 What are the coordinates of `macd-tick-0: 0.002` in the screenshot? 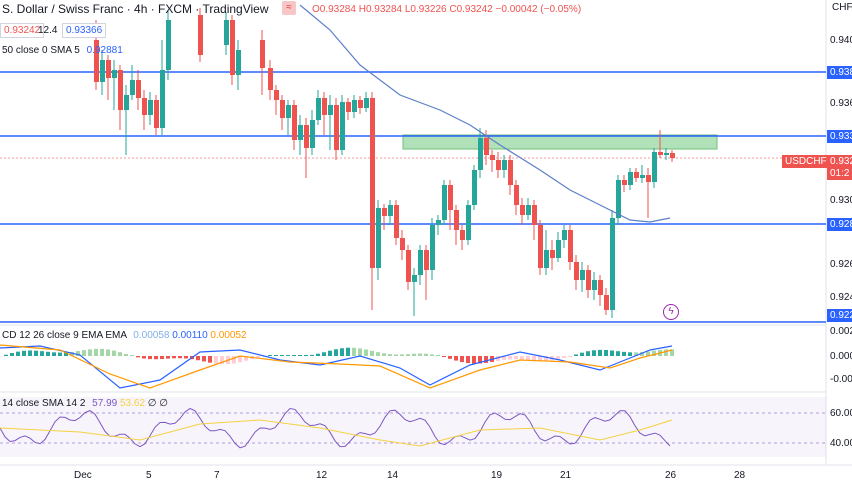 It's located at (841, 331).